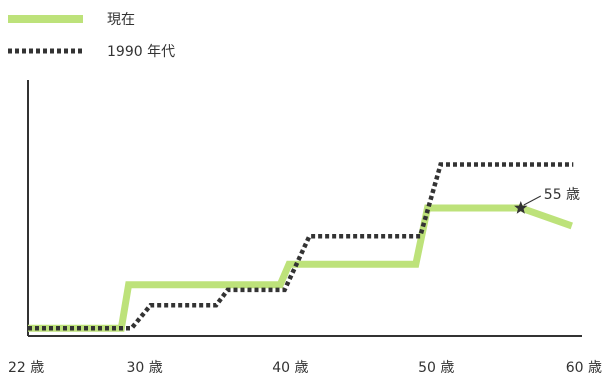  I want to click on legend: 現在 1990 年代, so click(91, 36).